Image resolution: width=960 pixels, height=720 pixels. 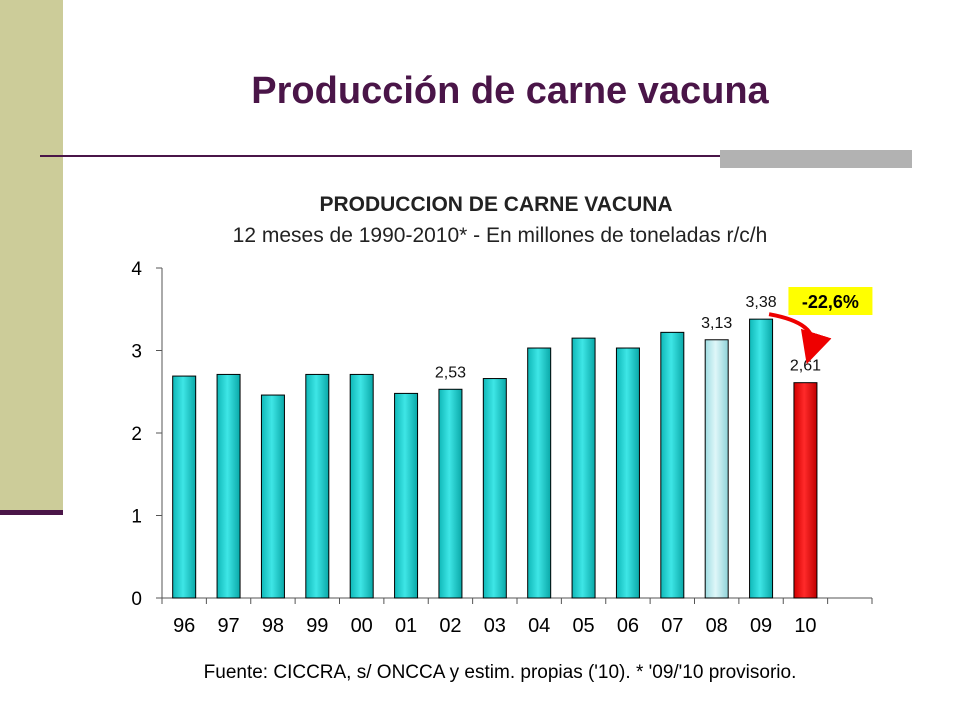 I want to click on chart-title: PRODUCCION DE CARNE VACUNA, so click(x=495, y=204).